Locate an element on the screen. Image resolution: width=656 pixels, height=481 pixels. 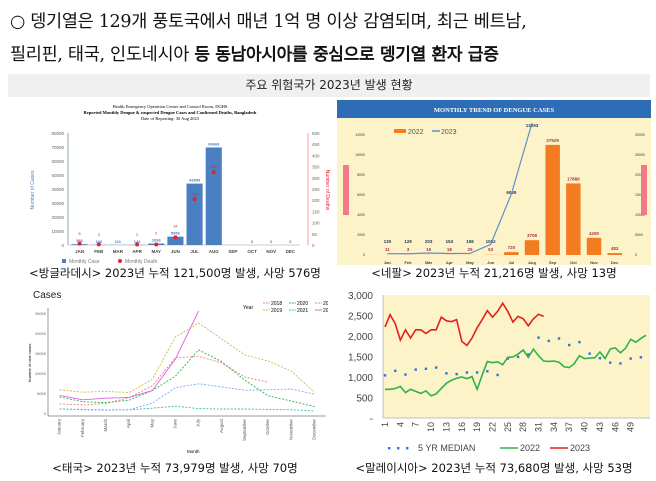
headline-bold: 등 동남아시아를 중심으로 뎅기열 환자 급증 is located at coordinates (346, 55).